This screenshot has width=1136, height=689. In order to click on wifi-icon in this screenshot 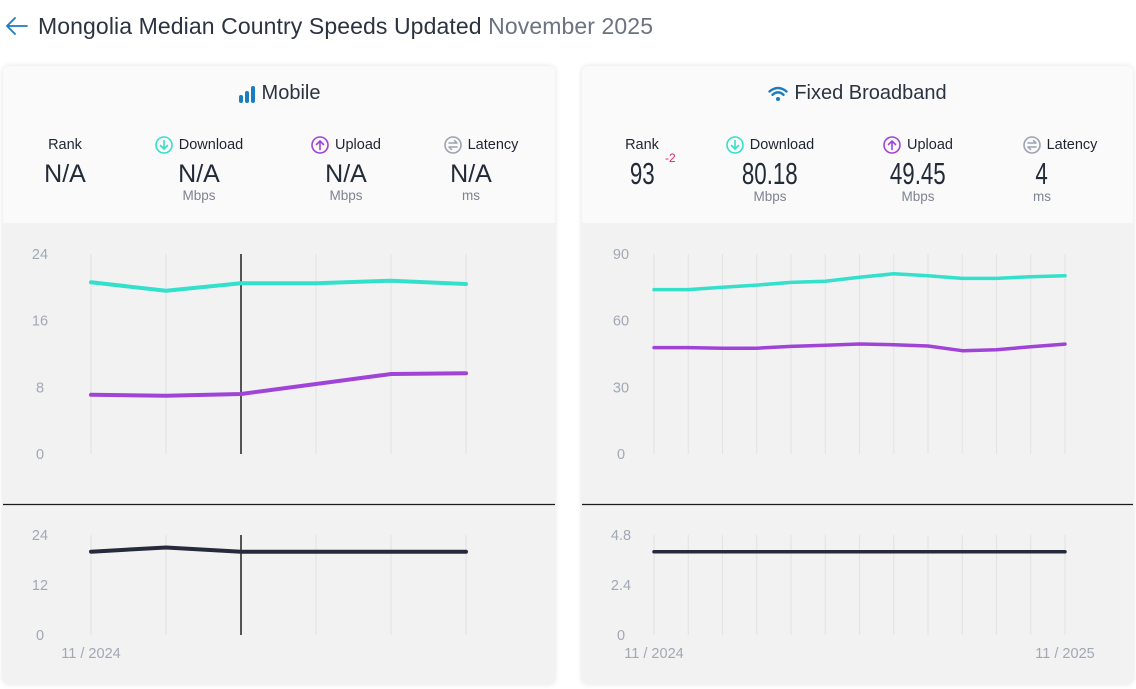, I will do `click(778, 94)`.